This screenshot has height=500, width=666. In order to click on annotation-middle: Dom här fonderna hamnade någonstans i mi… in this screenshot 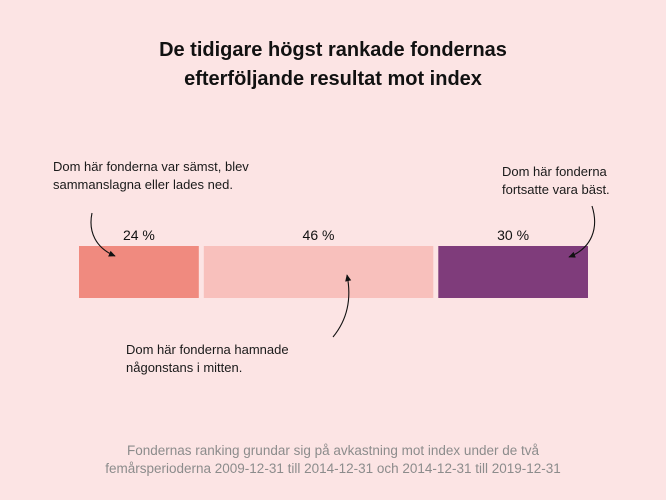, I will do `click(207, 359)`.